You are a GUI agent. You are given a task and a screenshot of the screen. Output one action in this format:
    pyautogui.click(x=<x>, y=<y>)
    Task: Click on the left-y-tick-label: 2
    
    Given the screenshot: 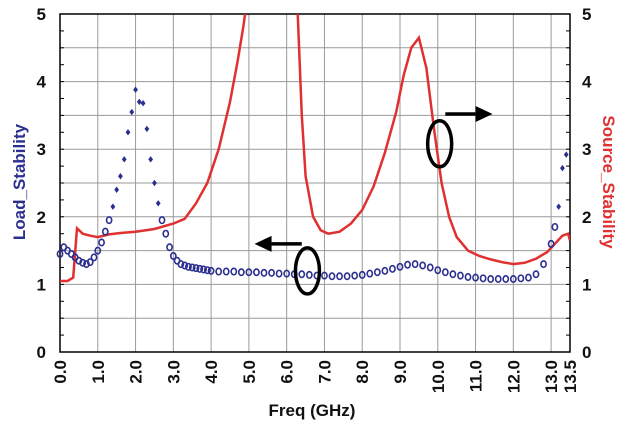 What is the action you would take?
    pyautogui.click(x=41, y=217)
    